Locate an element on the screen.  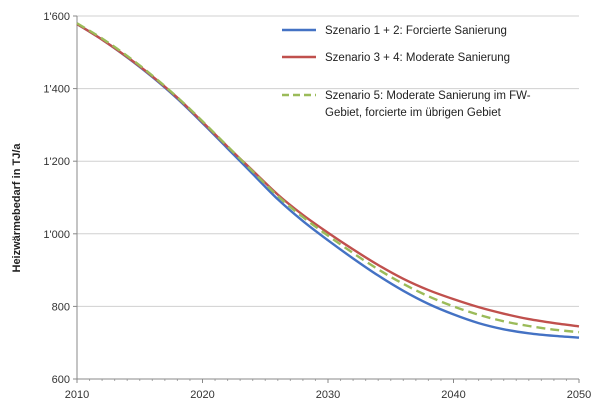
x-tick-label: 2050 is located at coordinates (579, 395).